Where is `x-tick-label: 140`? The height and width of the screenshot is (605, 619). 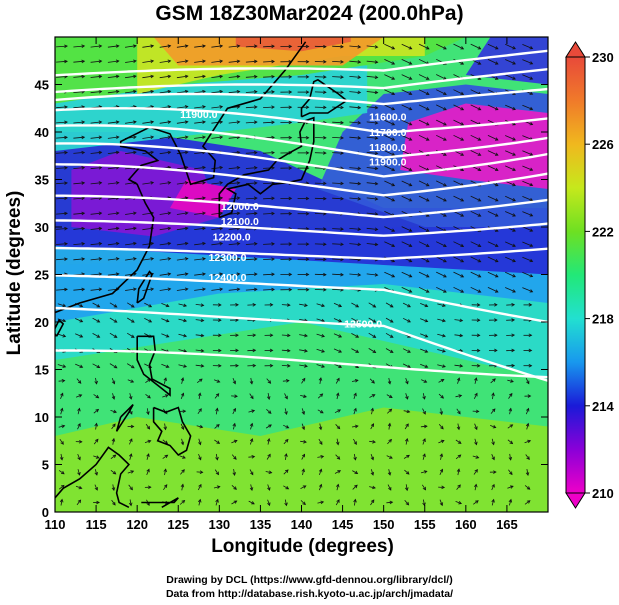 x-tick-label: 140 is located at coordinates (302, 524).